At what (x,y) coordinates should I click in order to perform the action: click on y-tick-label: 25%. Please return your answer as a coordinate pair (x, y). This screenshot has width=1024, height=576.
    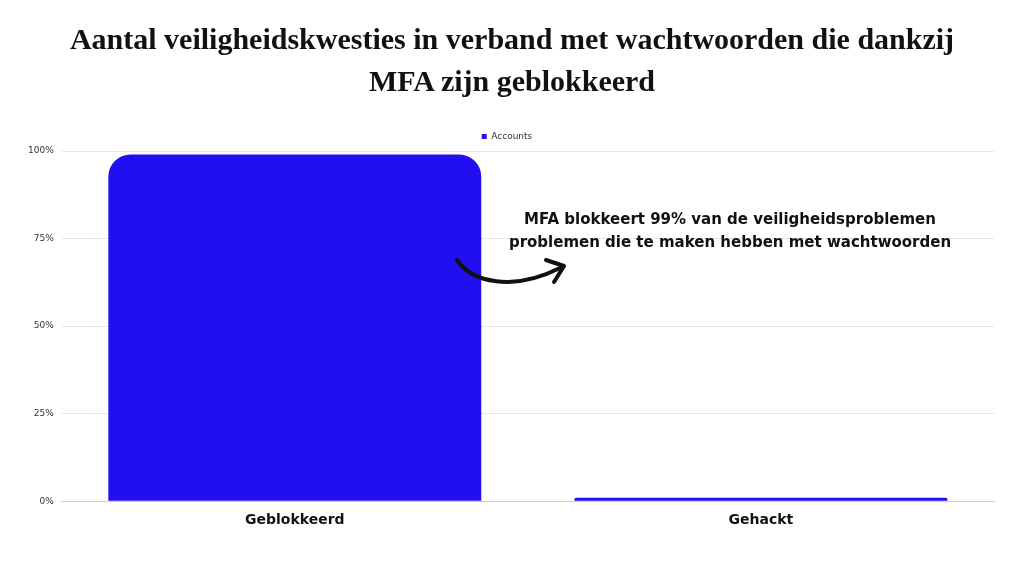
    Looking at the image, I should click on (44, 412).